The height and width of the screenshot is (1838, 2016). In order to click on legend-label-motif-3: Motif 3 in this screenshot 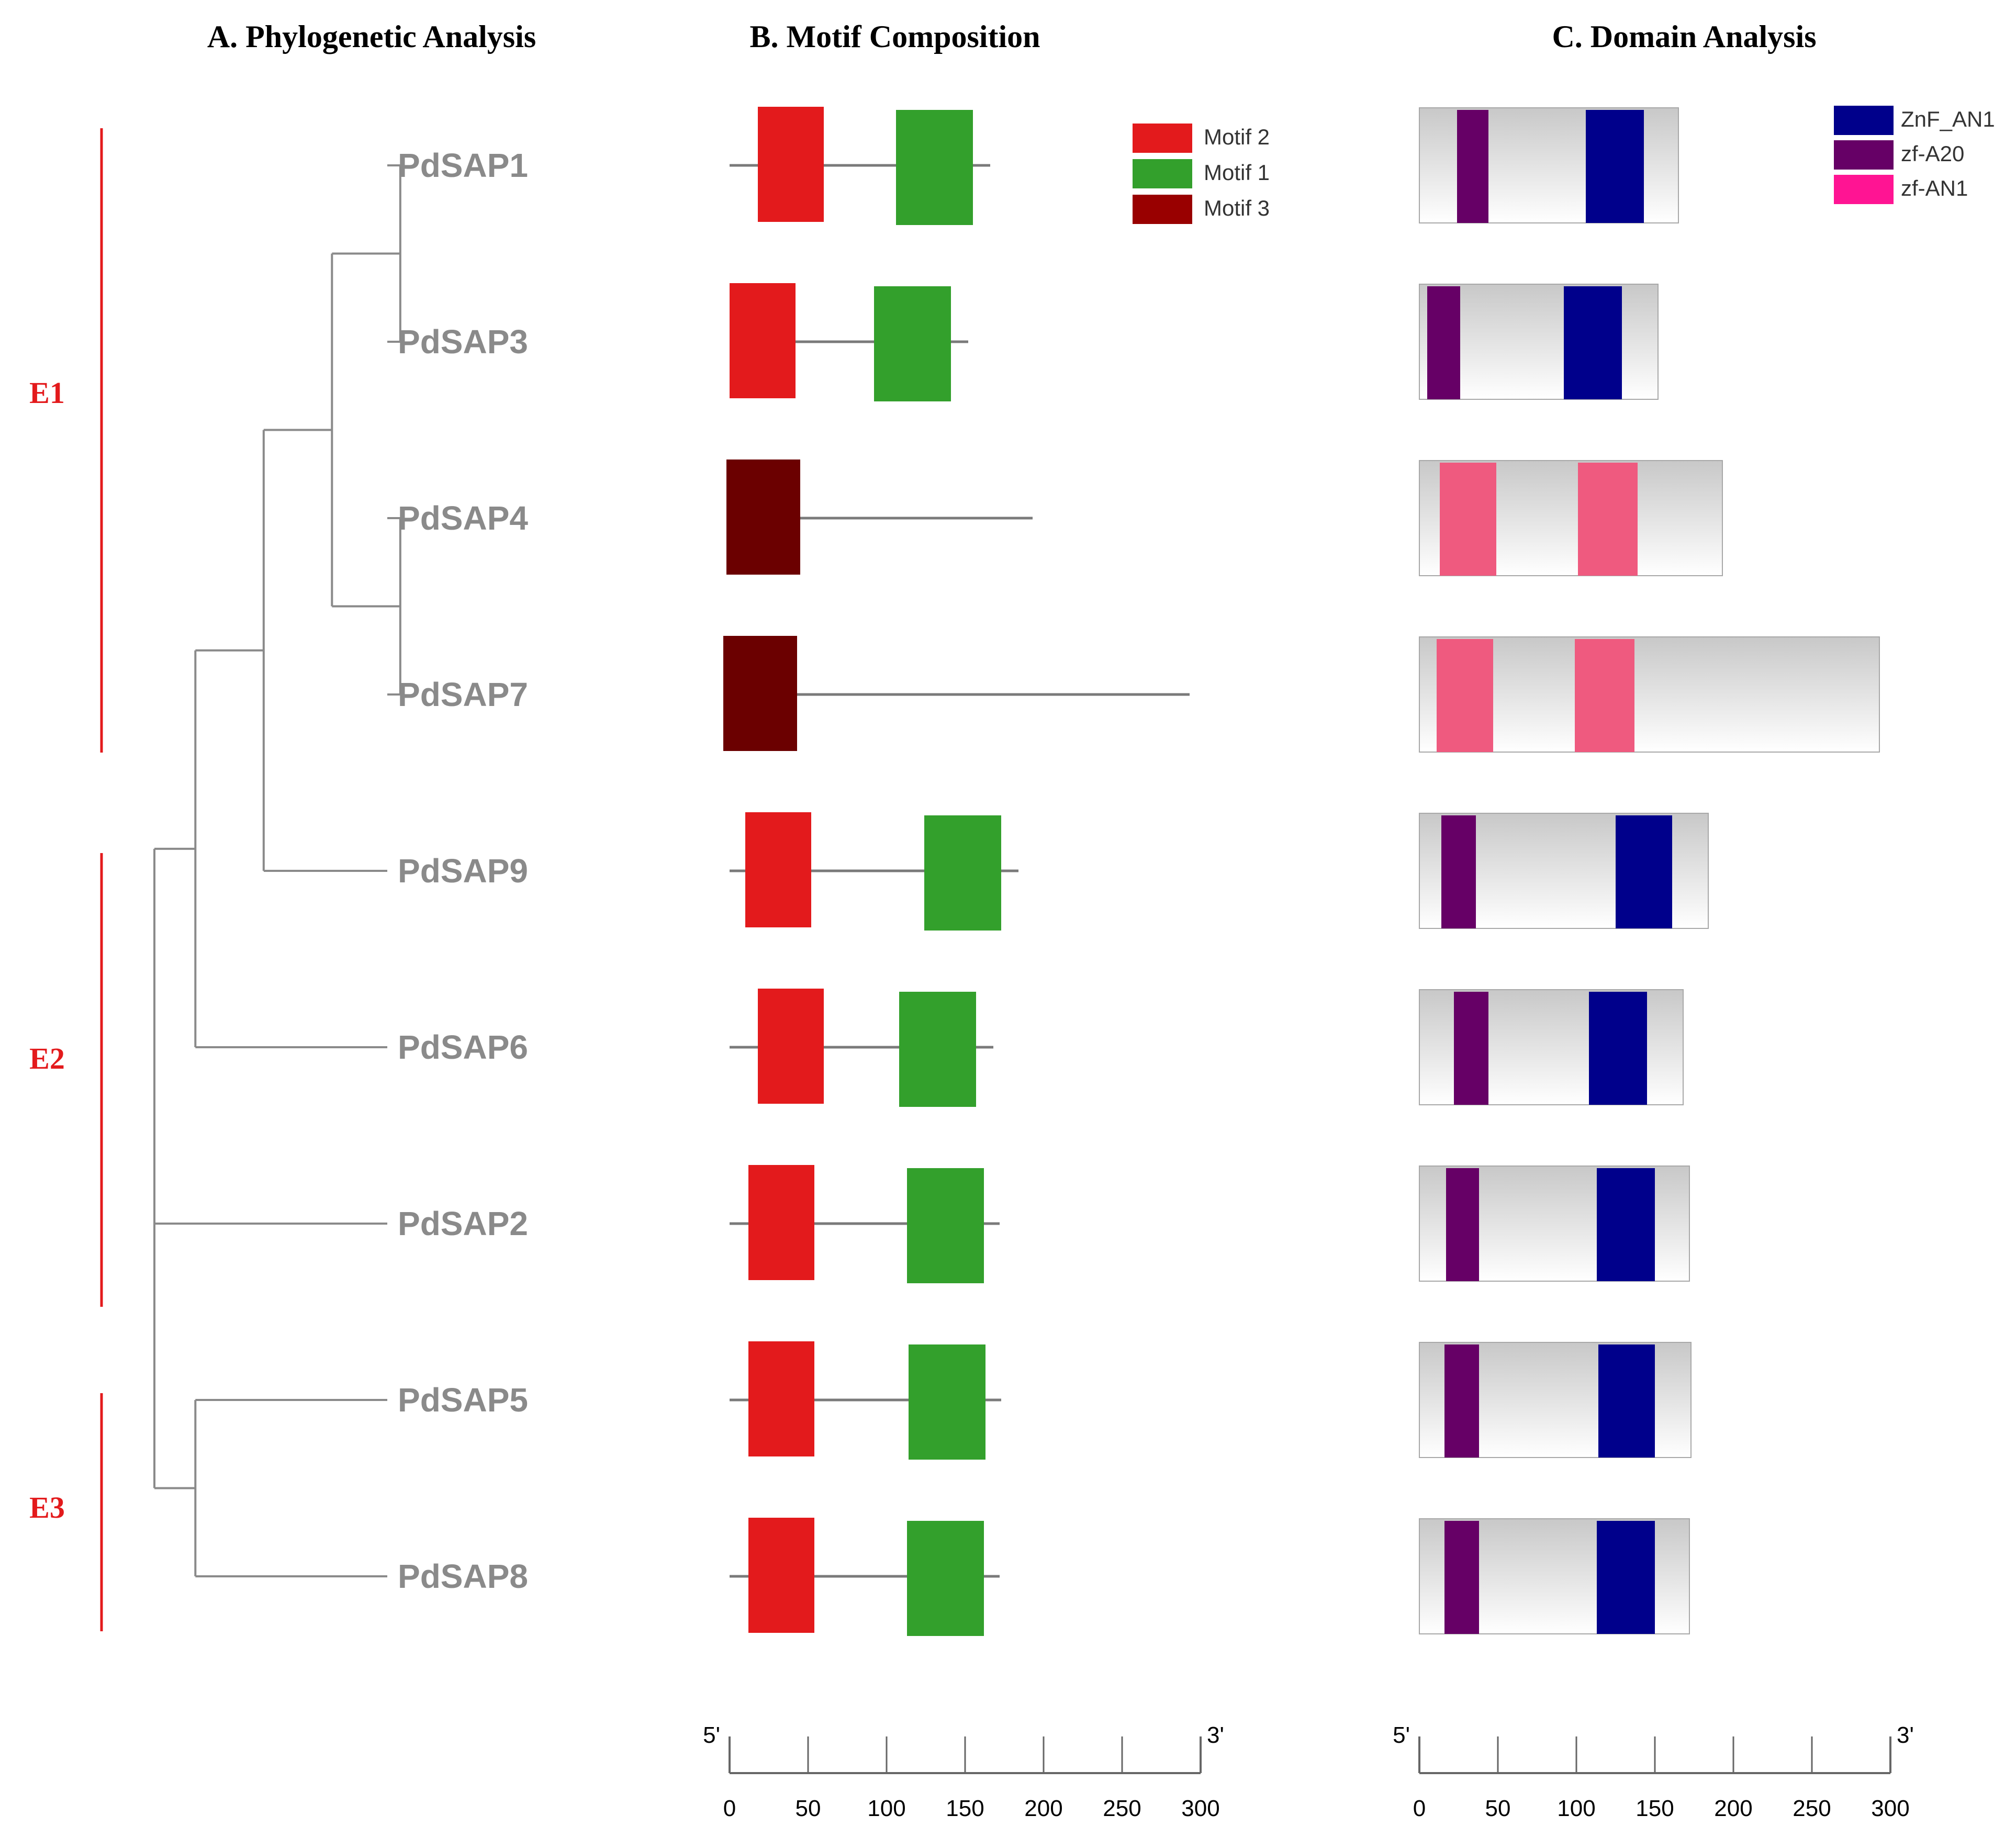, I will do `click(1237, 208)`.